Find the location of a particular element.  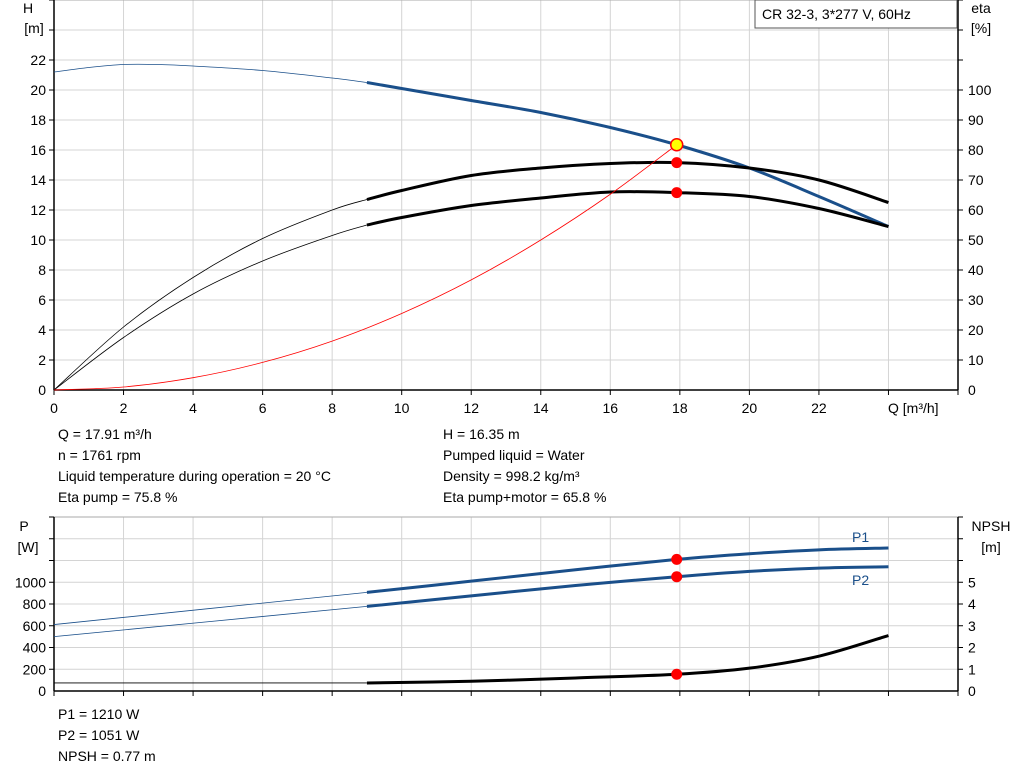

legend-text: CR 32-3, 3*277 V, 60Hz is located at coordinates (836, 14).